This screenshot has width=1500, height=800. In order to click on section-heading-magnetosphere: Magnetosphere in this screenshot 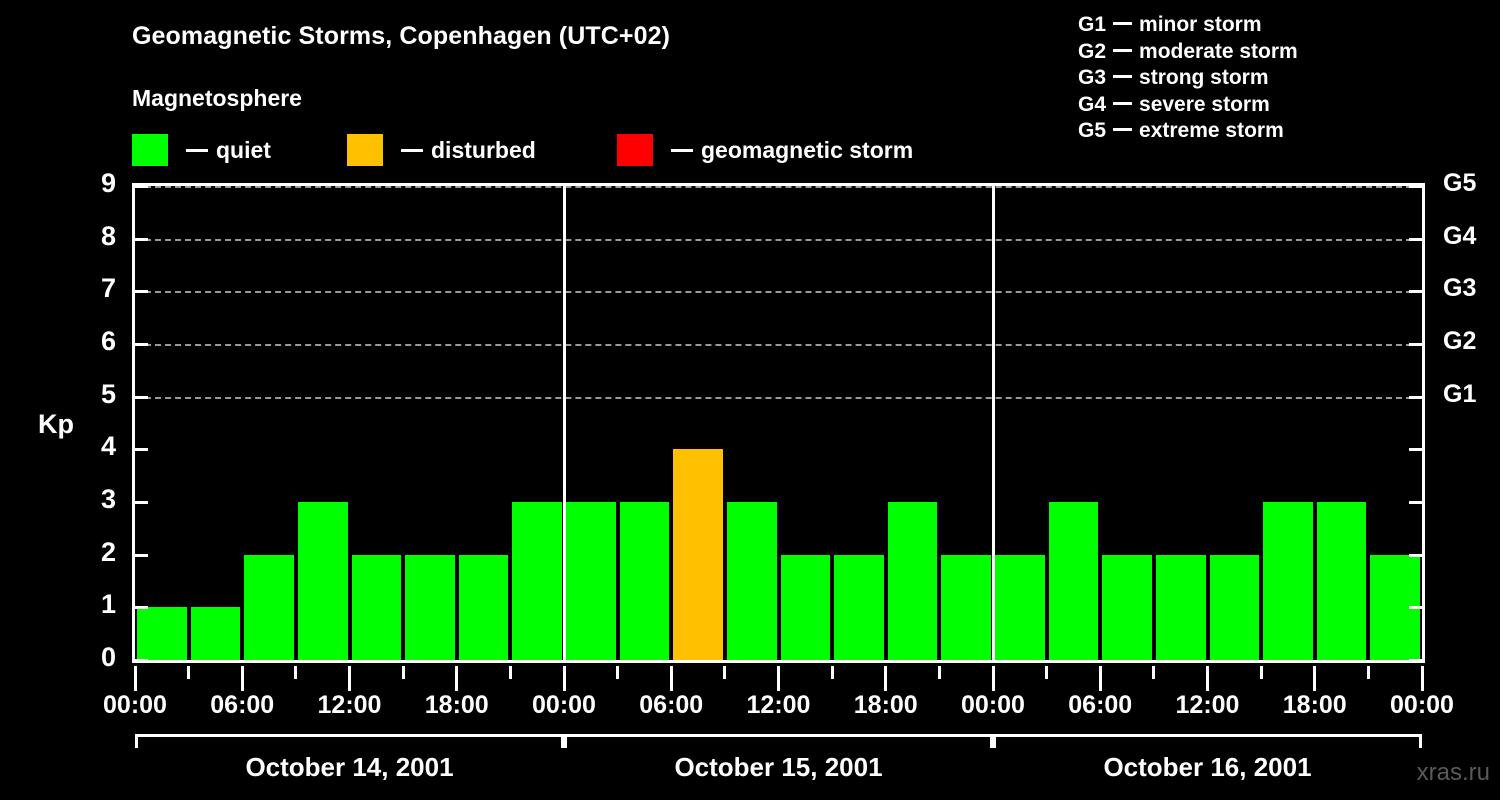, I will do `click(217, 98)`.